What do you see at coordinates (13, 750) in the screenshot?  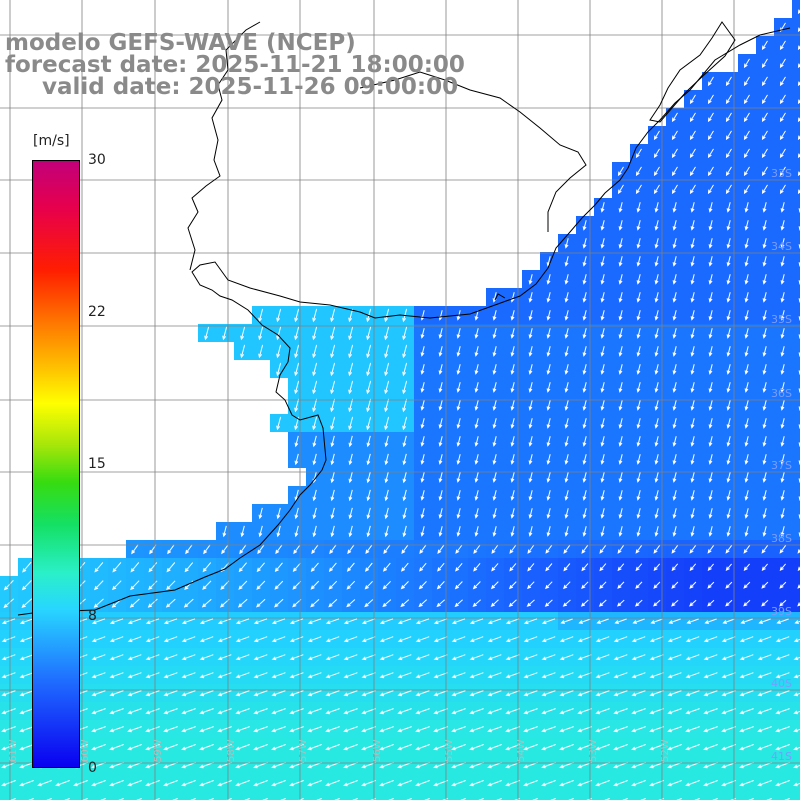 I see `longitude-label: 61W` at bounding box center [13, 750].